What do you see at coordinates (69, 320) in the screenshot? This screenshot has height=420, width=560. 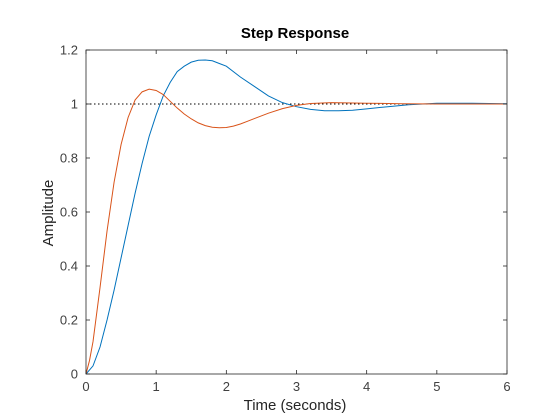 I see `y-tick-label: 0.2` at bounding box center [69, 320].